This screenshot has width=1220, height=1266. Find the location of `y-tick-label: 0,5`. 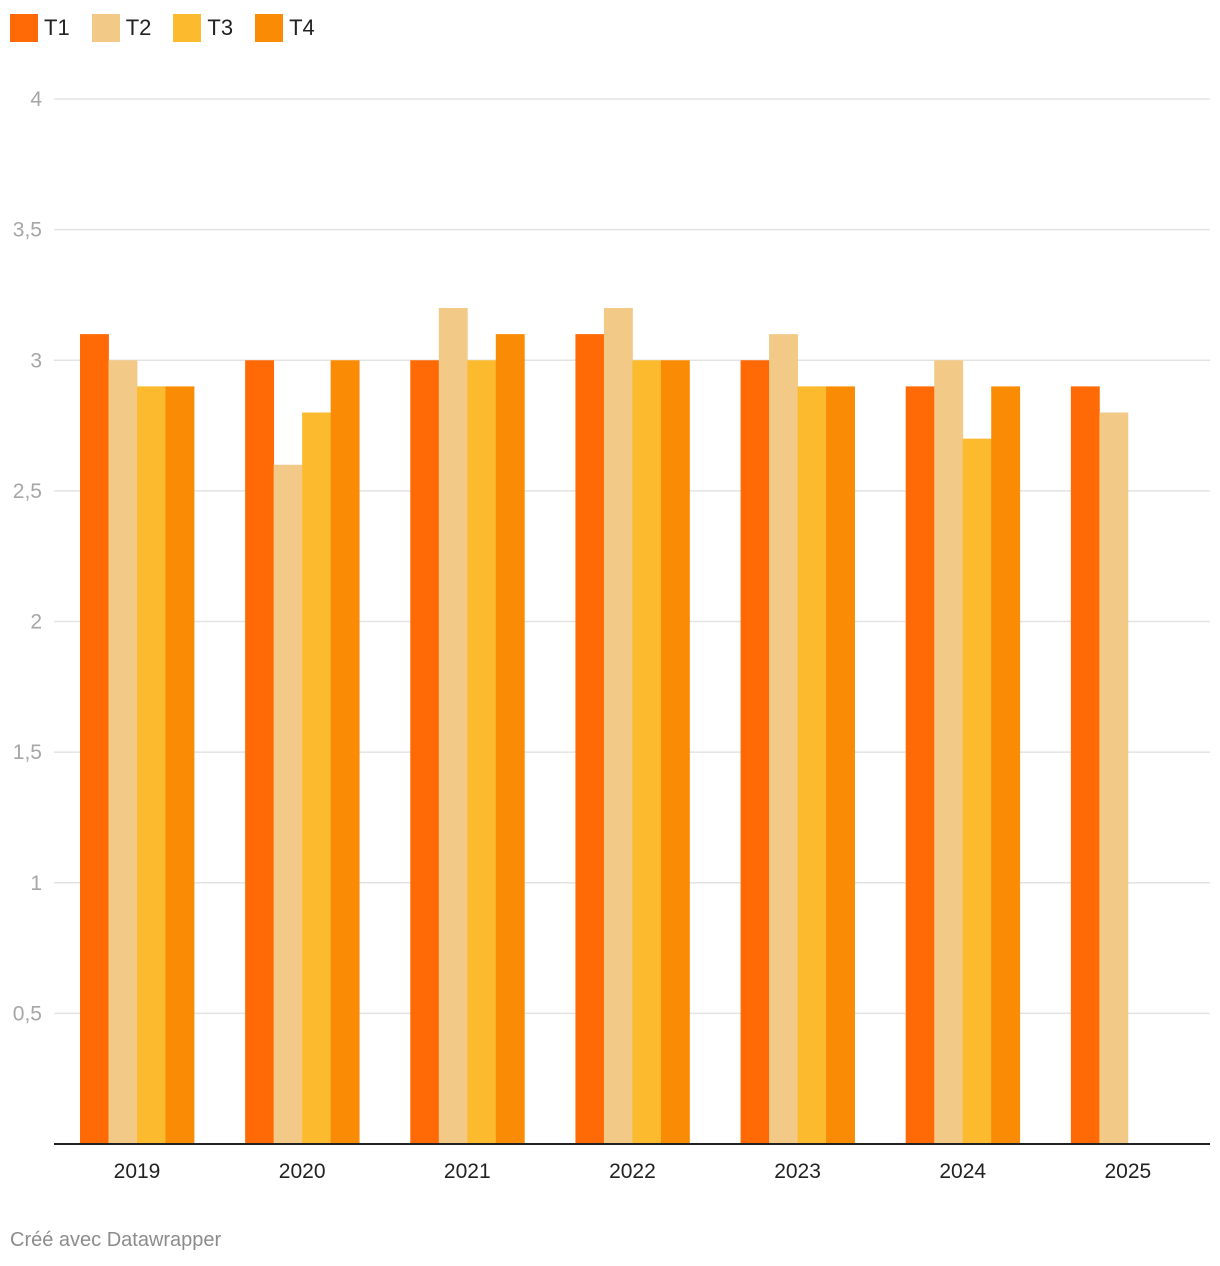

y-tick-label: 0,5 is located at coordinates (27, 1013).